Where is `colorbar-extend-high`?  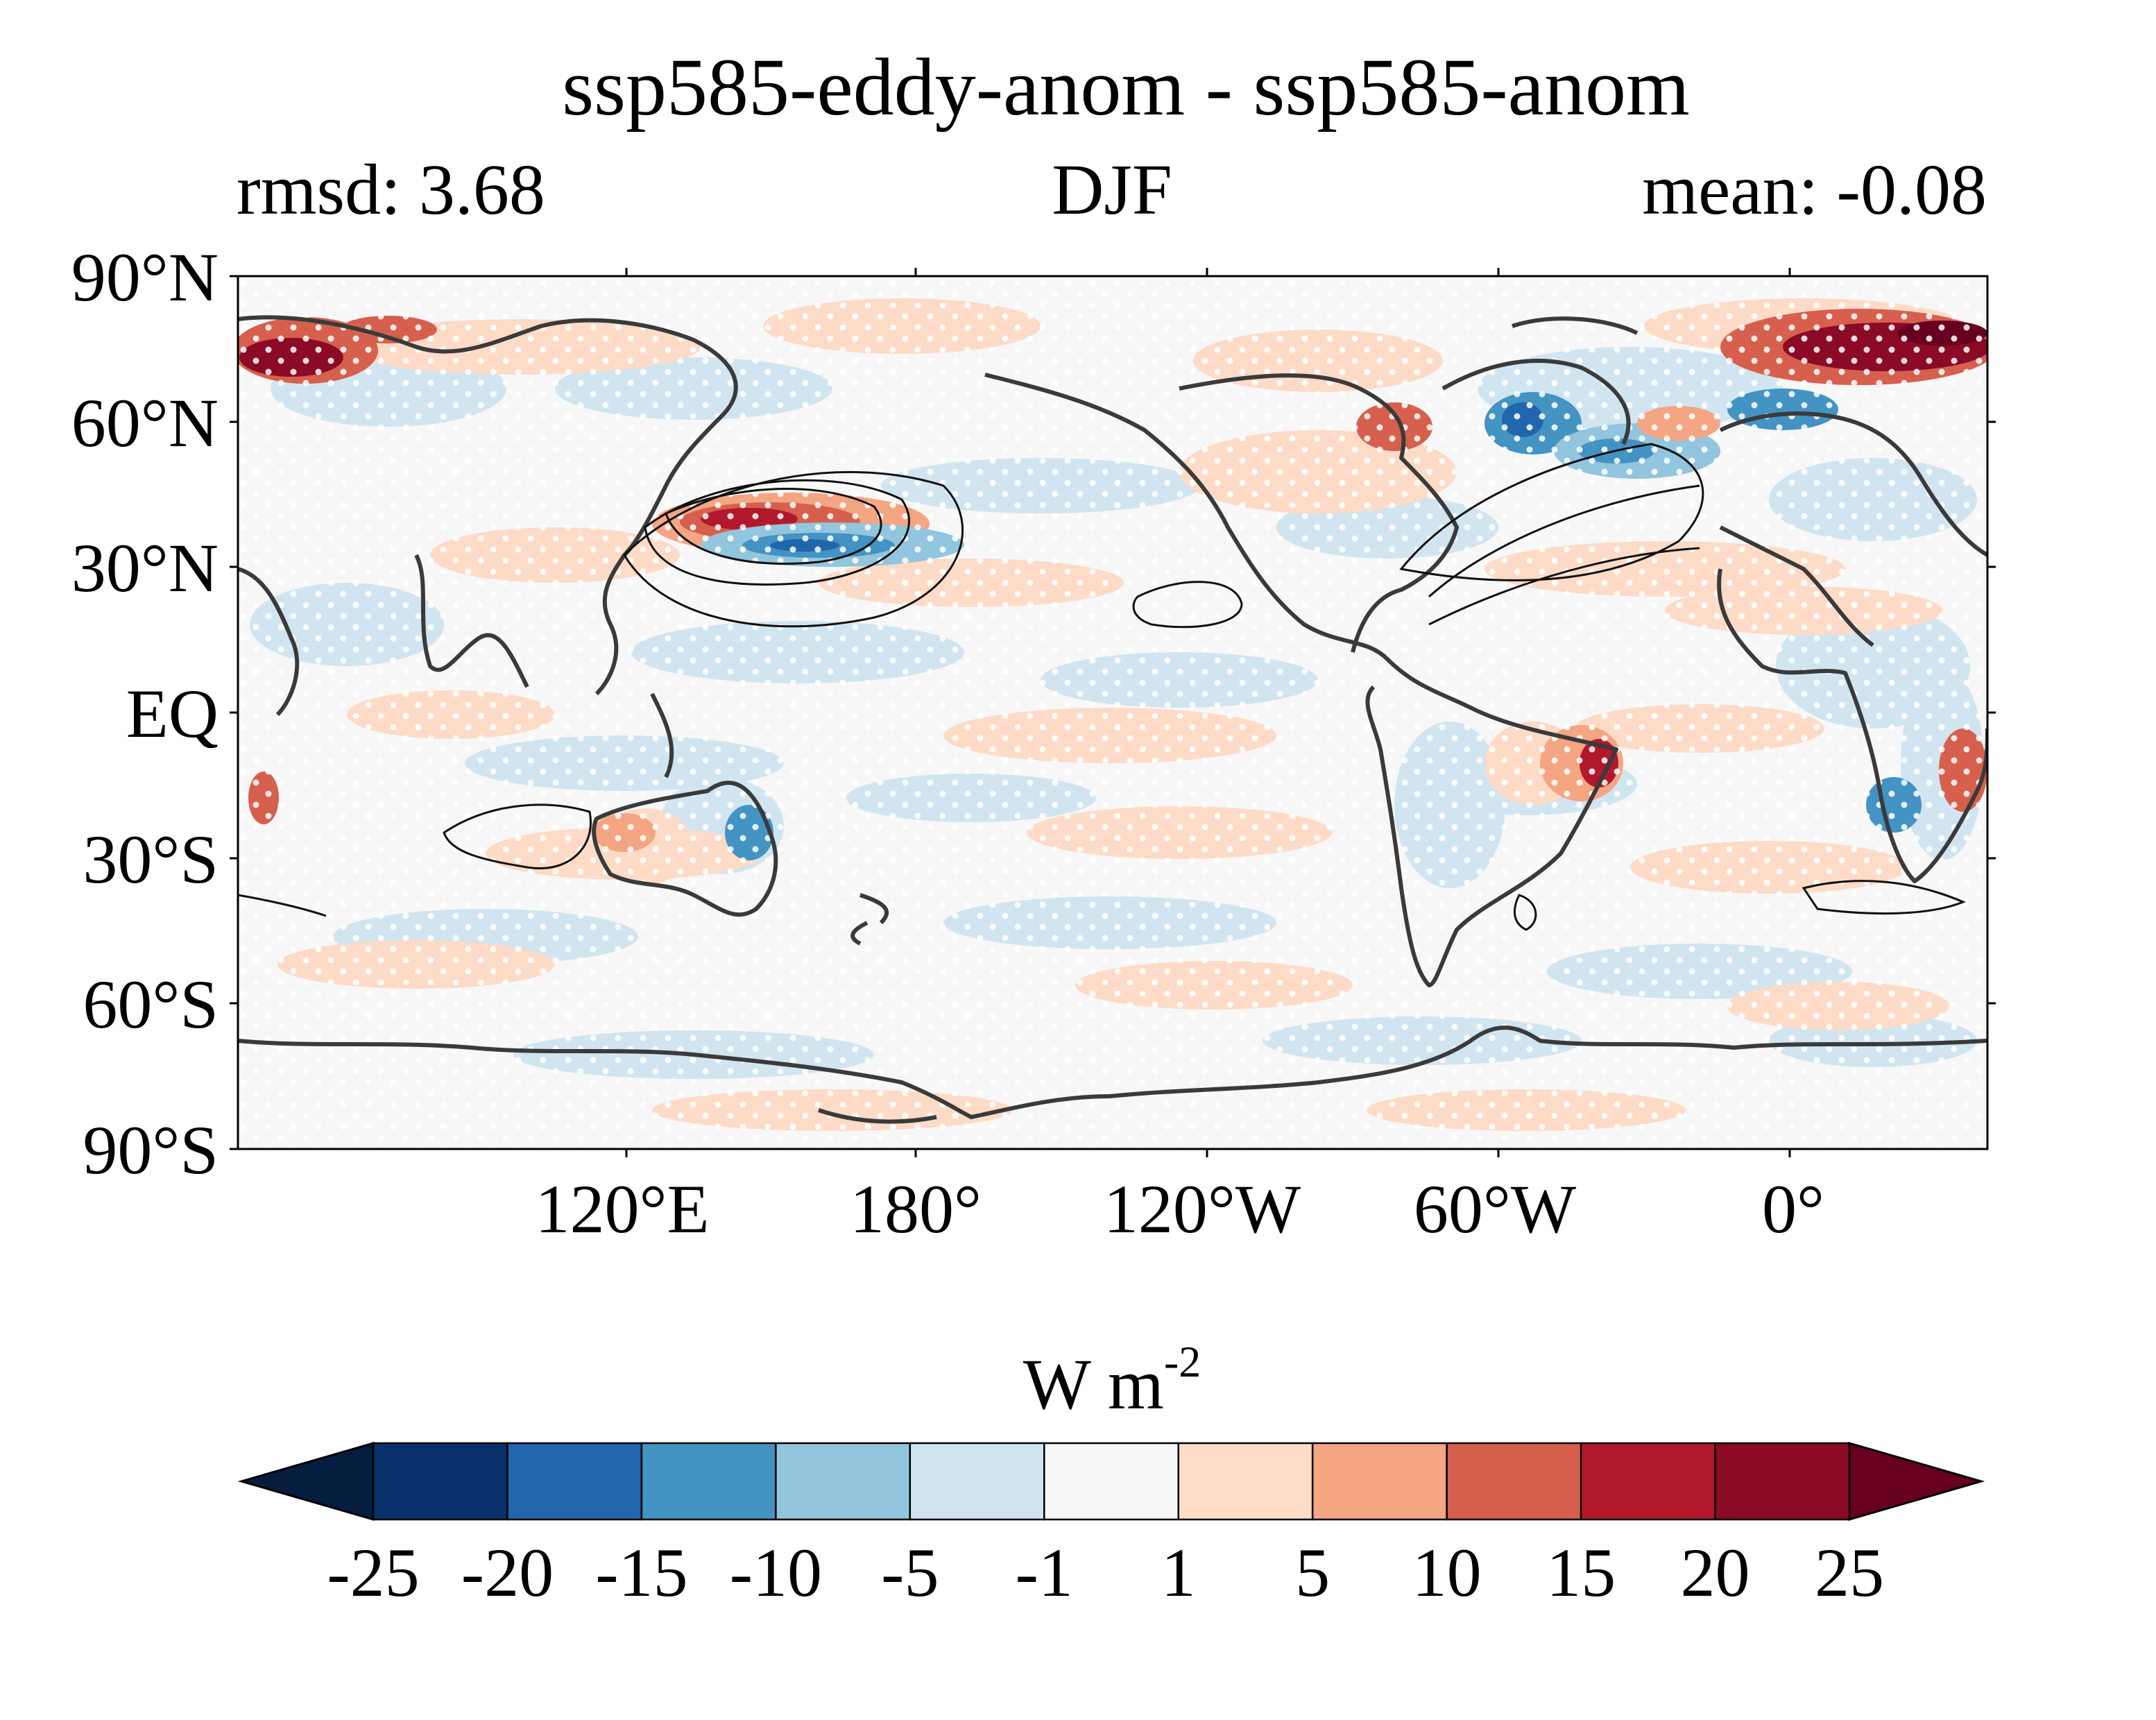 colorbar-extend-high is located at coordinates (1916, 1481).